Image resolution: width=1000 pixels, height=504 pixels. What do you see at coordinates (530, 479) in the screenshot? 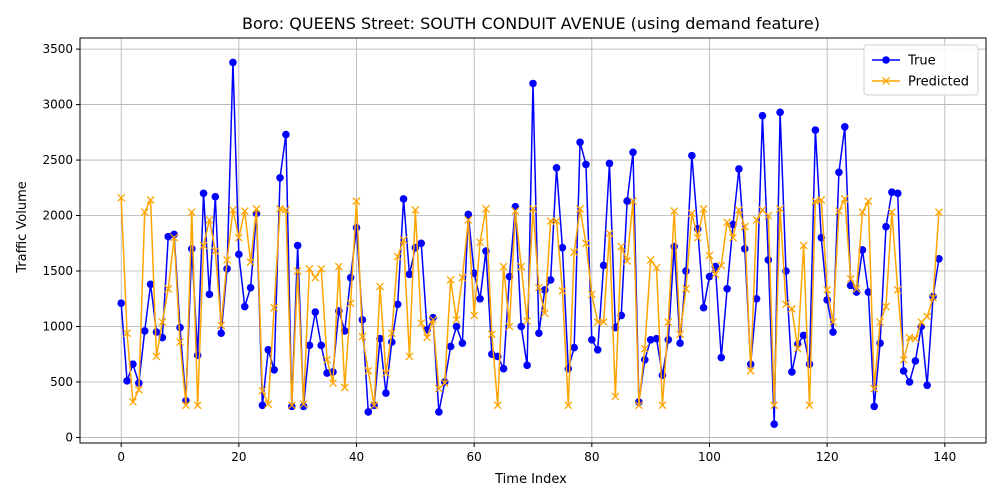
I see `x-axis-label: Time Index` at bounding box center [530, 479].